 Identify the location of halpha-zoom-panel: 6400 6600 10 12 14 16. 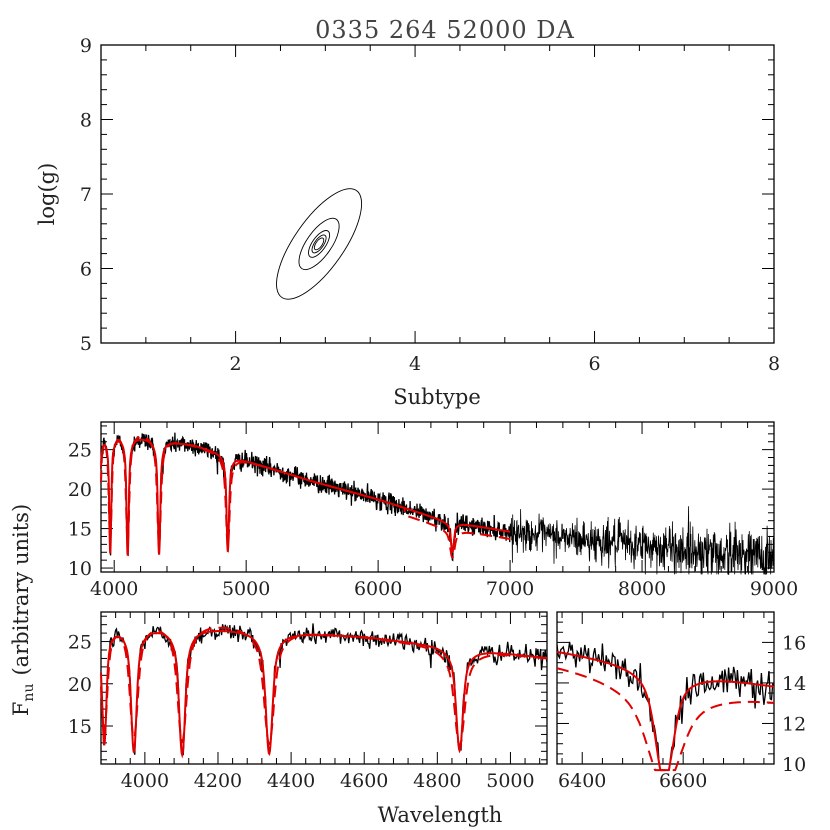
(681, 701).